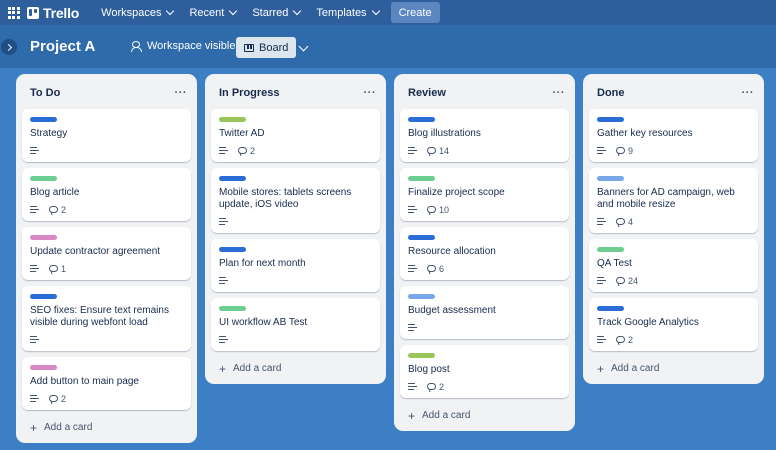  What do you see at coordinates (415, 12) in the screenshot?
I see `create-button: Create` at bounding box center [415, 12].